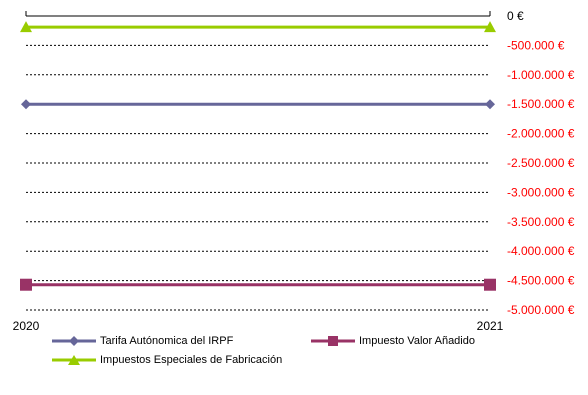 The height and width of the screenshot is (395, 588). What do you see at coordinates (536, 45) in the screenshot?
I see `y-tick-label: -500.000 €` at bounding box center [536, 45].